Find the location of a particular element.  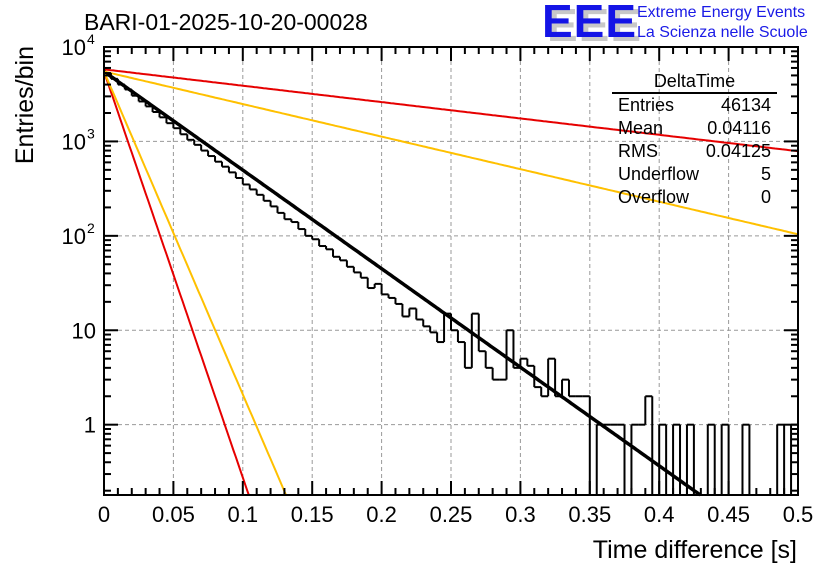

stats-row-underflow: Underflow 5 is located at coordinates (694, 174).